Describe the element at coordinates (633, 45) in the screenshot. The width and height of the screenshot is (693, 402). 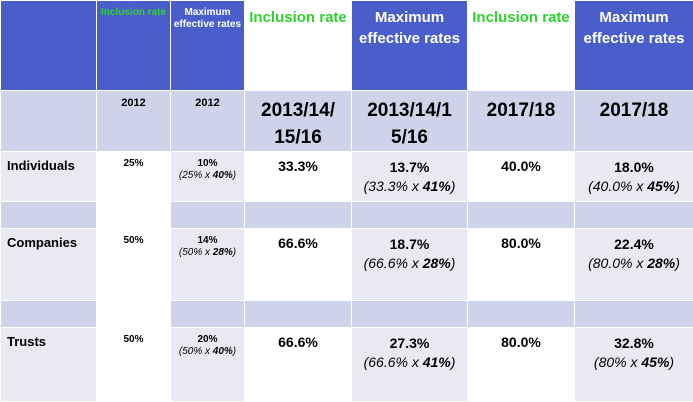
I see `header-max-effective-2017: Maximum effective rates` at that location.